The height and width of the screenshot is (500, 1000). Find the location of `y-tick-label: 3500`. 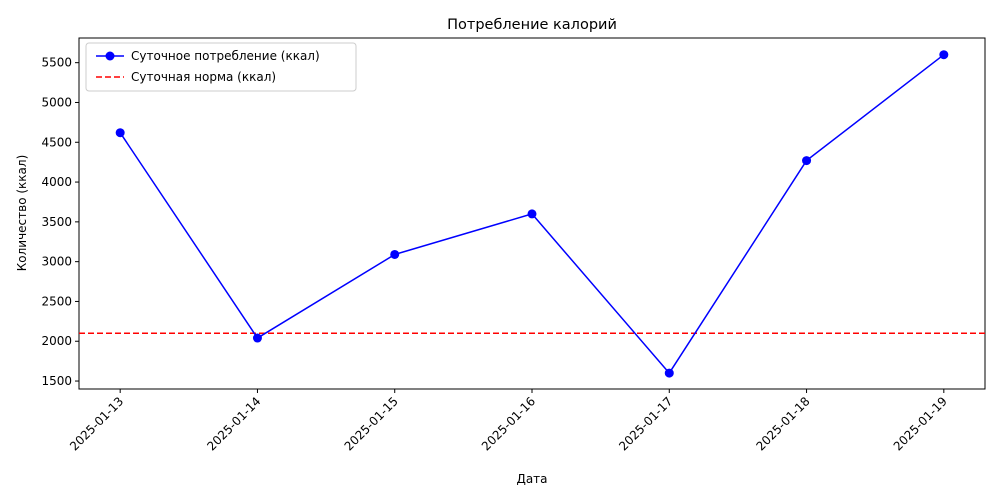

y-tick-label: 3500 is located at coordinates (56, 222).